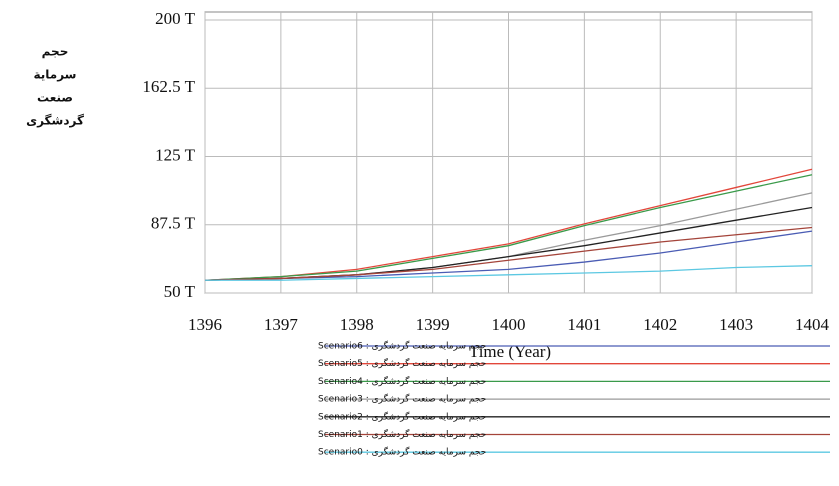 The height and width of the screenshot is (486, 839). I want to click on legend-label: حجم سرمایه صنعت گردشگری : Scenario2, so click(402, 416).